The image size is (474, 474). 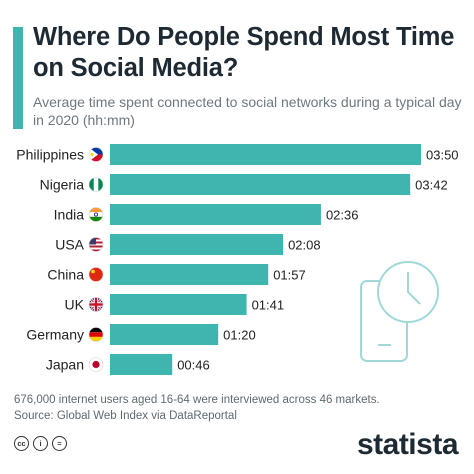 I want to click on license-icons: cc i =, so click(x=40, y=443).